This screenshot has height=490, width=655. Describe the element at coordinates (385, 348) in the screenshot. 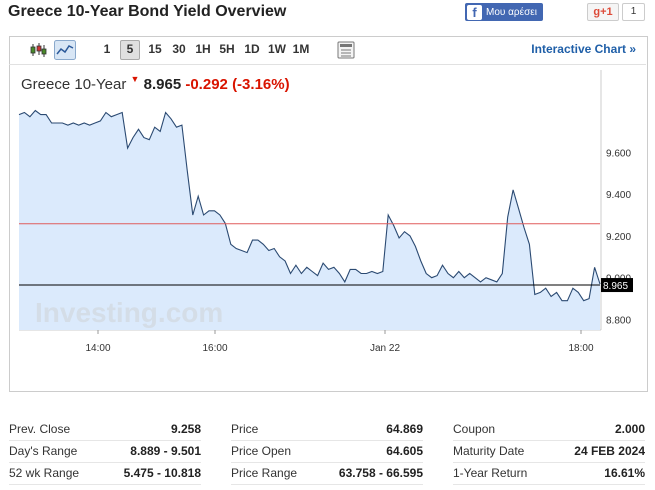

I see `x-tick-label: Jan 22` at that location.